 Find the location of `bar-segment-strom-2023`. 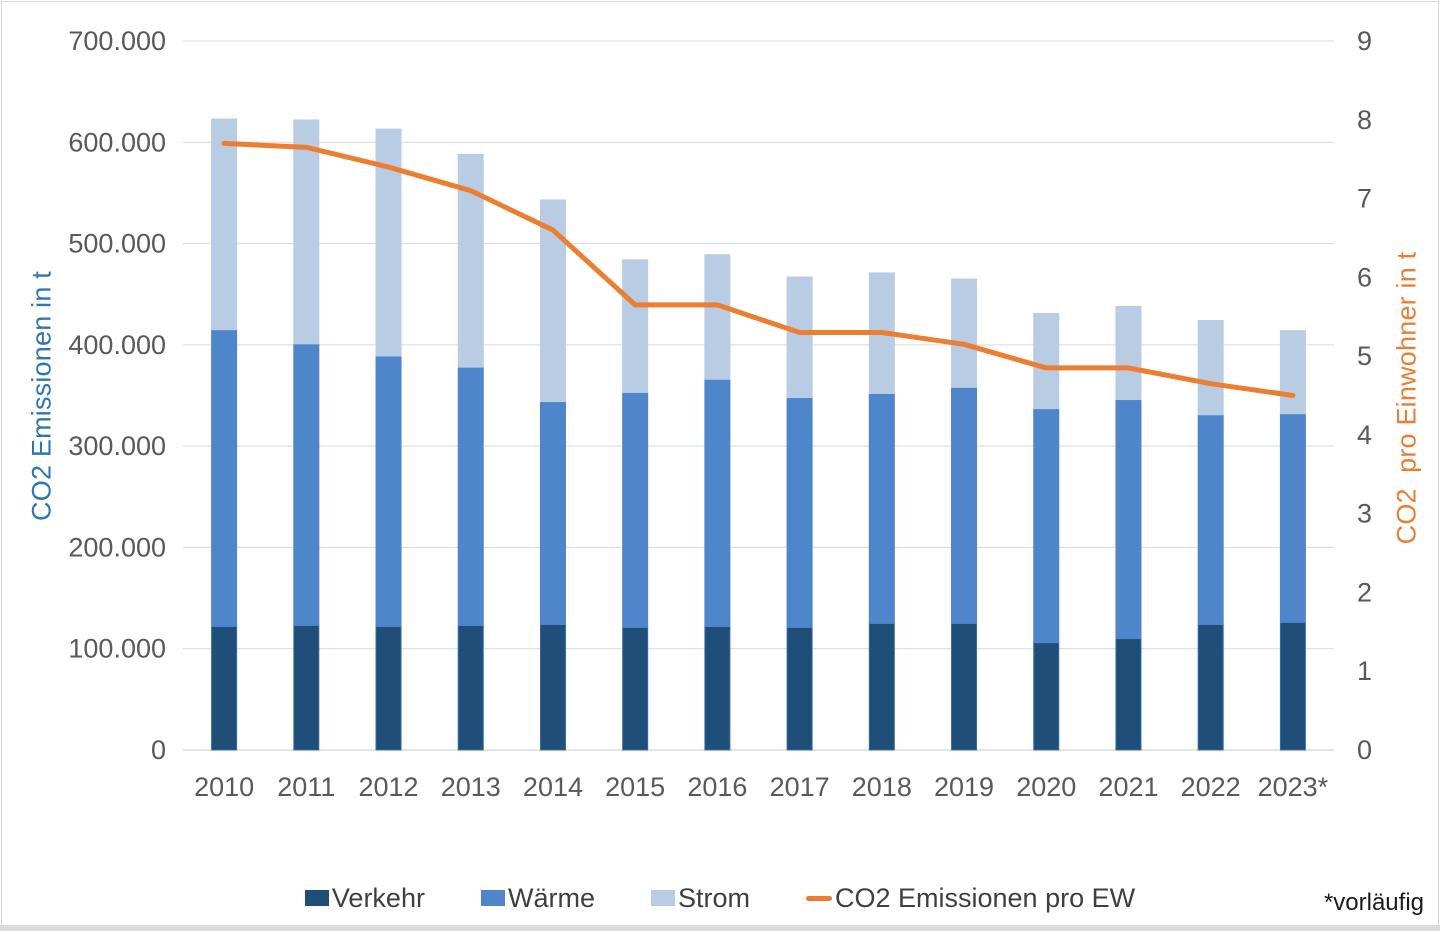

bar-segment-strom-2023 is located at coordinates (1292, 372).